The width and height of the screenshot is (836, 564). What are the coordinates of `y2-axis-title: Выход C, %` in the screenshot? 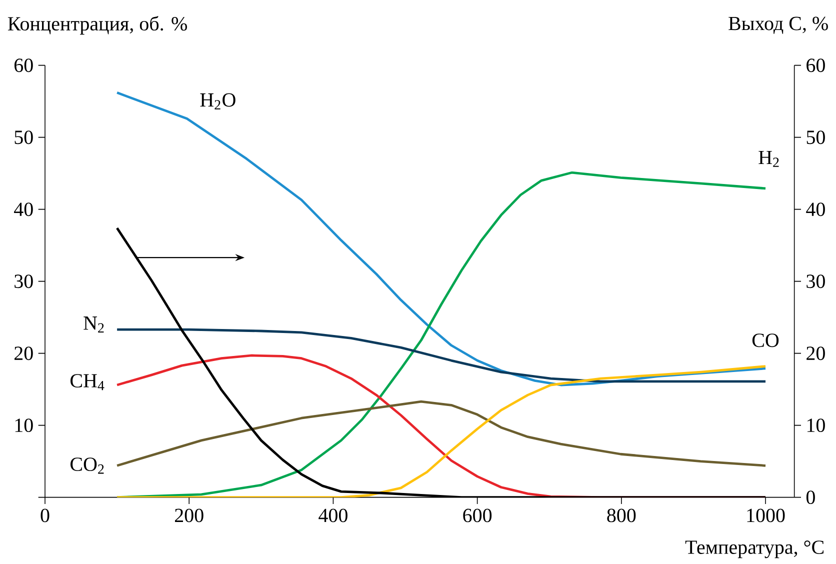 It's located at (778, 25).